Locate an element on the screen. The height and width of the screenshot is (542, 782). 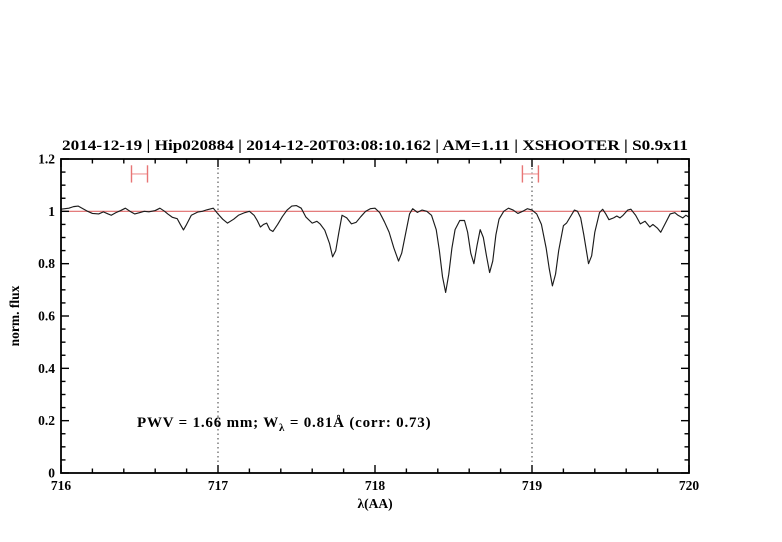
y-tick-label: 0.6 is located at coordinates (46, 316).